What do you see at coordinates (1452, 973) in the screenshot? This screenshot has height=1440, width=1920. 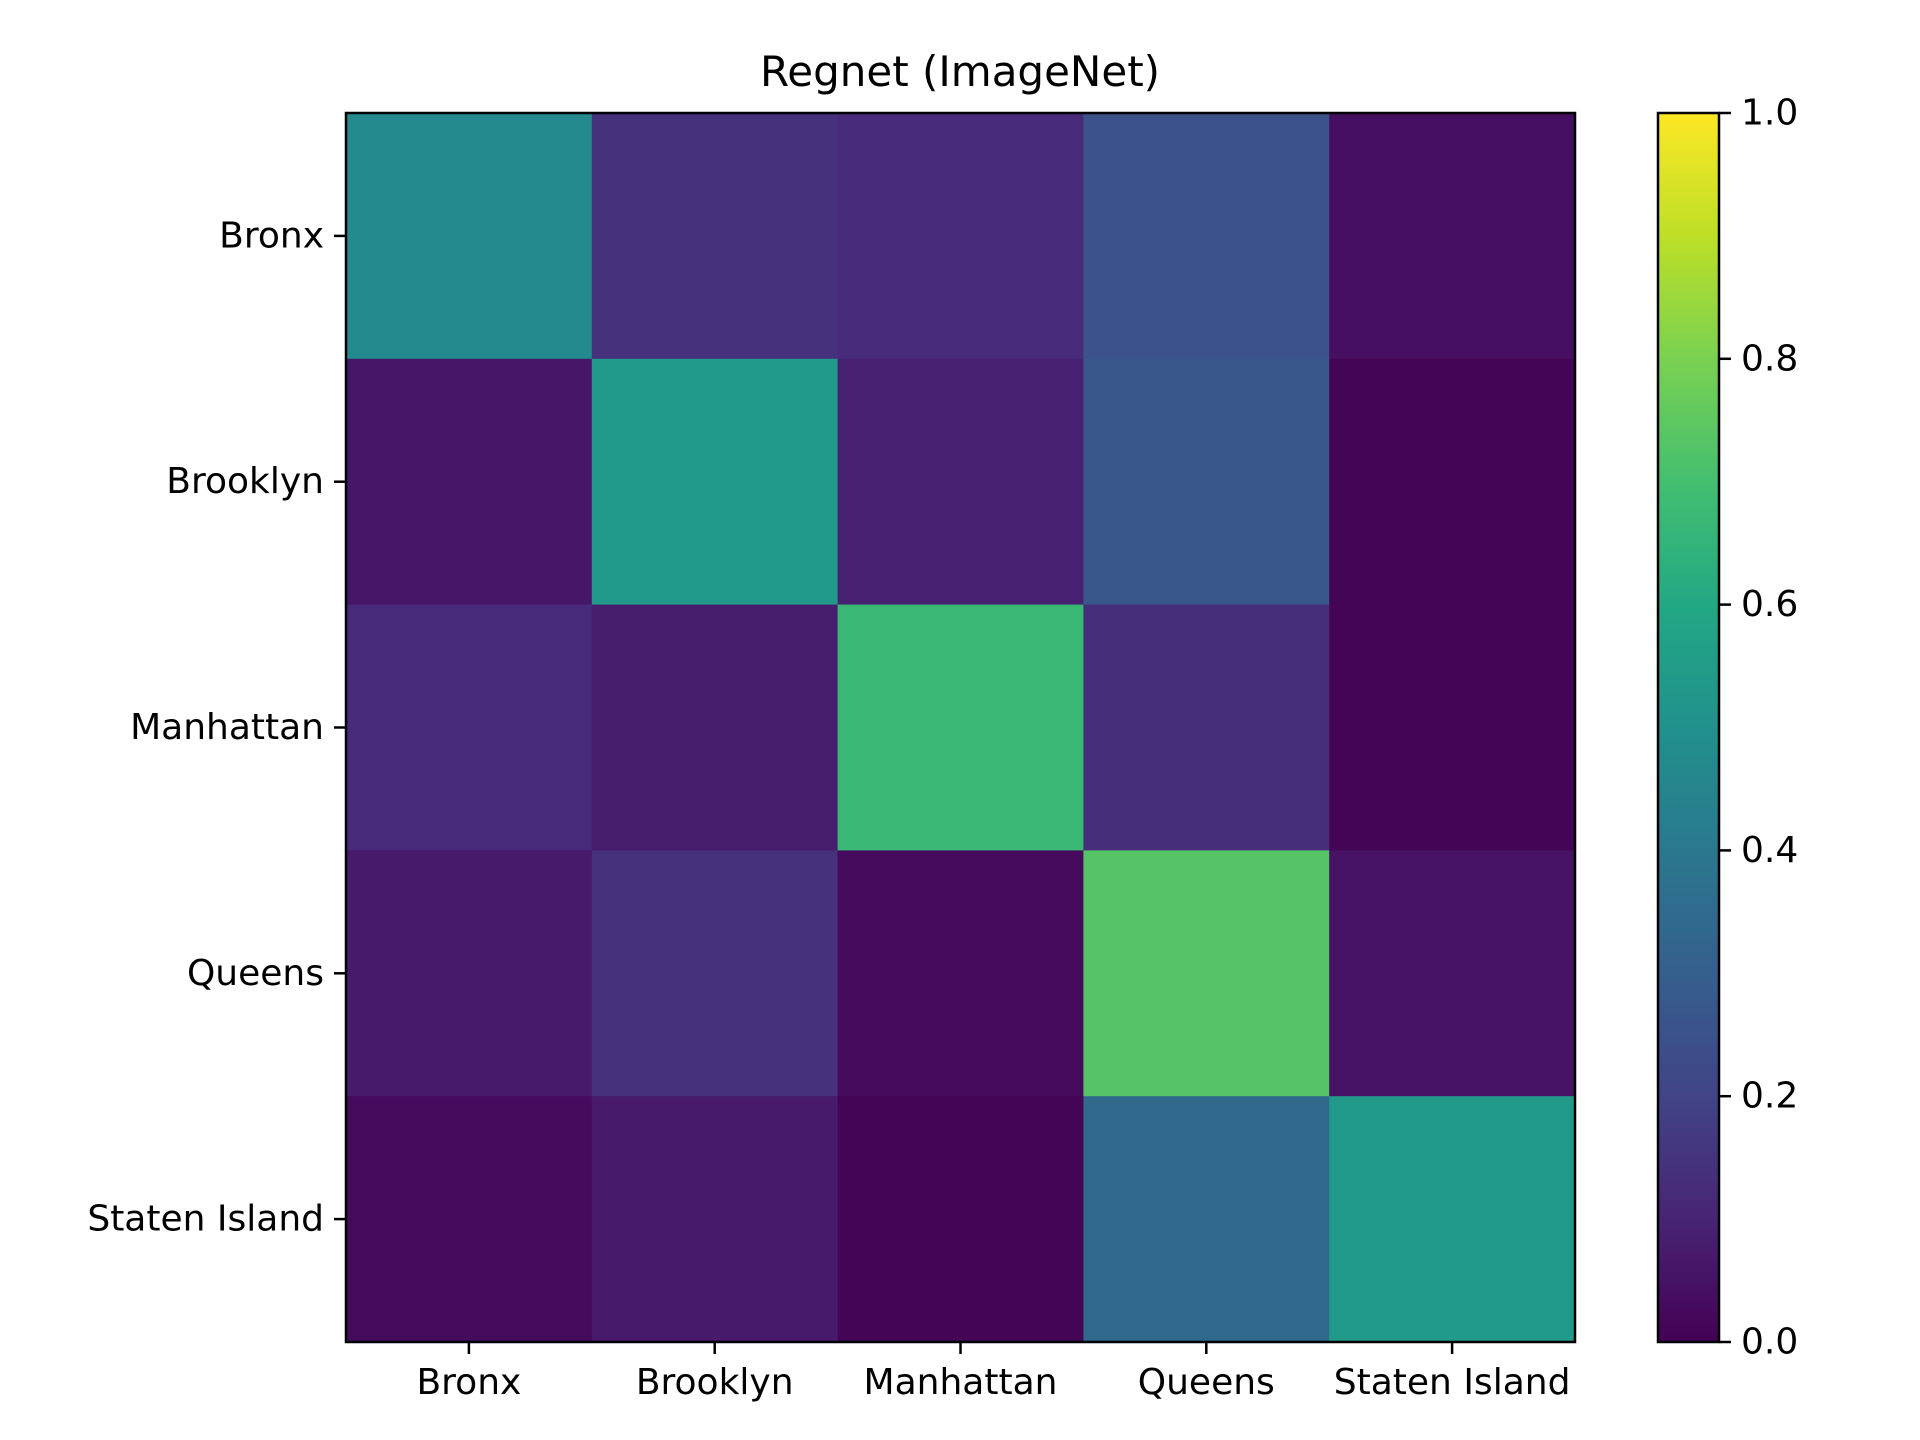 I see `cell-queens-staten-island` at bounding box center [1452, 973].